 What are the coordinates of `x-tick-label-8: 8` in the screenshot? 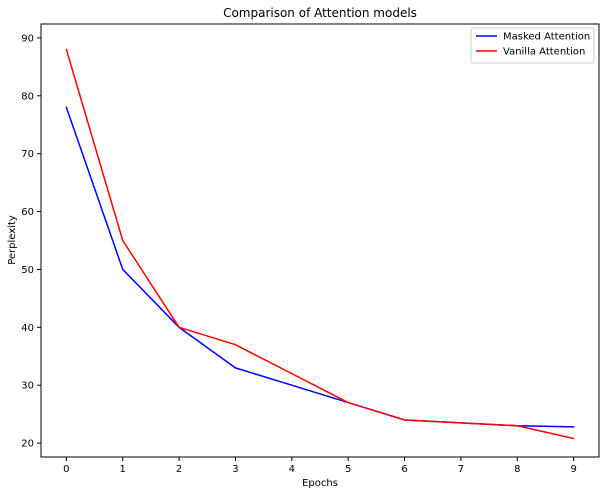 It's located at (517, 469).